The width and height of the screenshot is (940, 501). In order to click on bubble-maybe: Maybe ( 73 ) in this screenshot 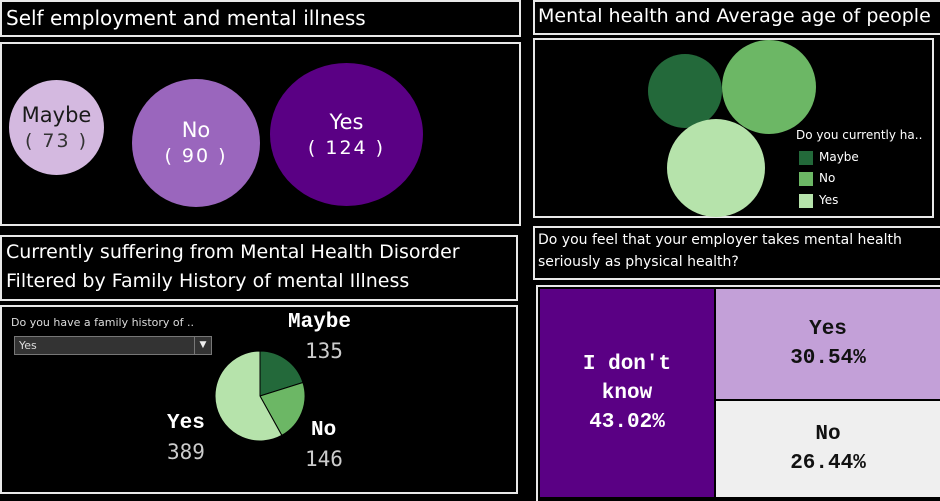, I will do `click(56, 127)`.